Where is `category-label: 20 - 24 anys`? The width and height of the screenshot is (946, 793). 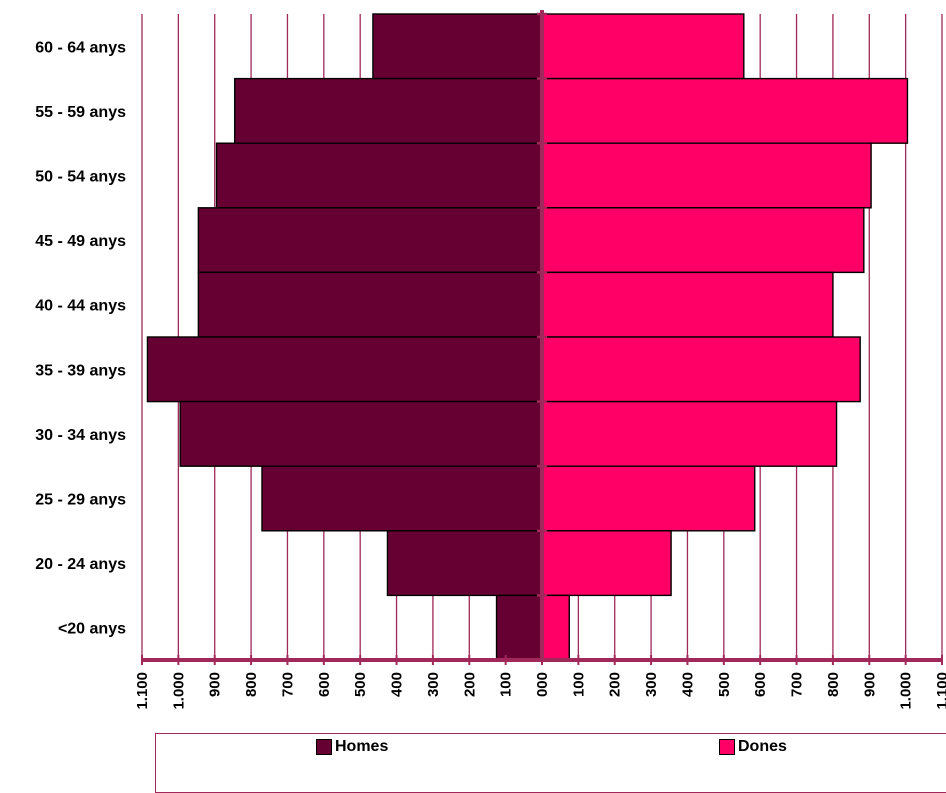
category-label: 20 - 24 anys is located at coordinates (80, 564).